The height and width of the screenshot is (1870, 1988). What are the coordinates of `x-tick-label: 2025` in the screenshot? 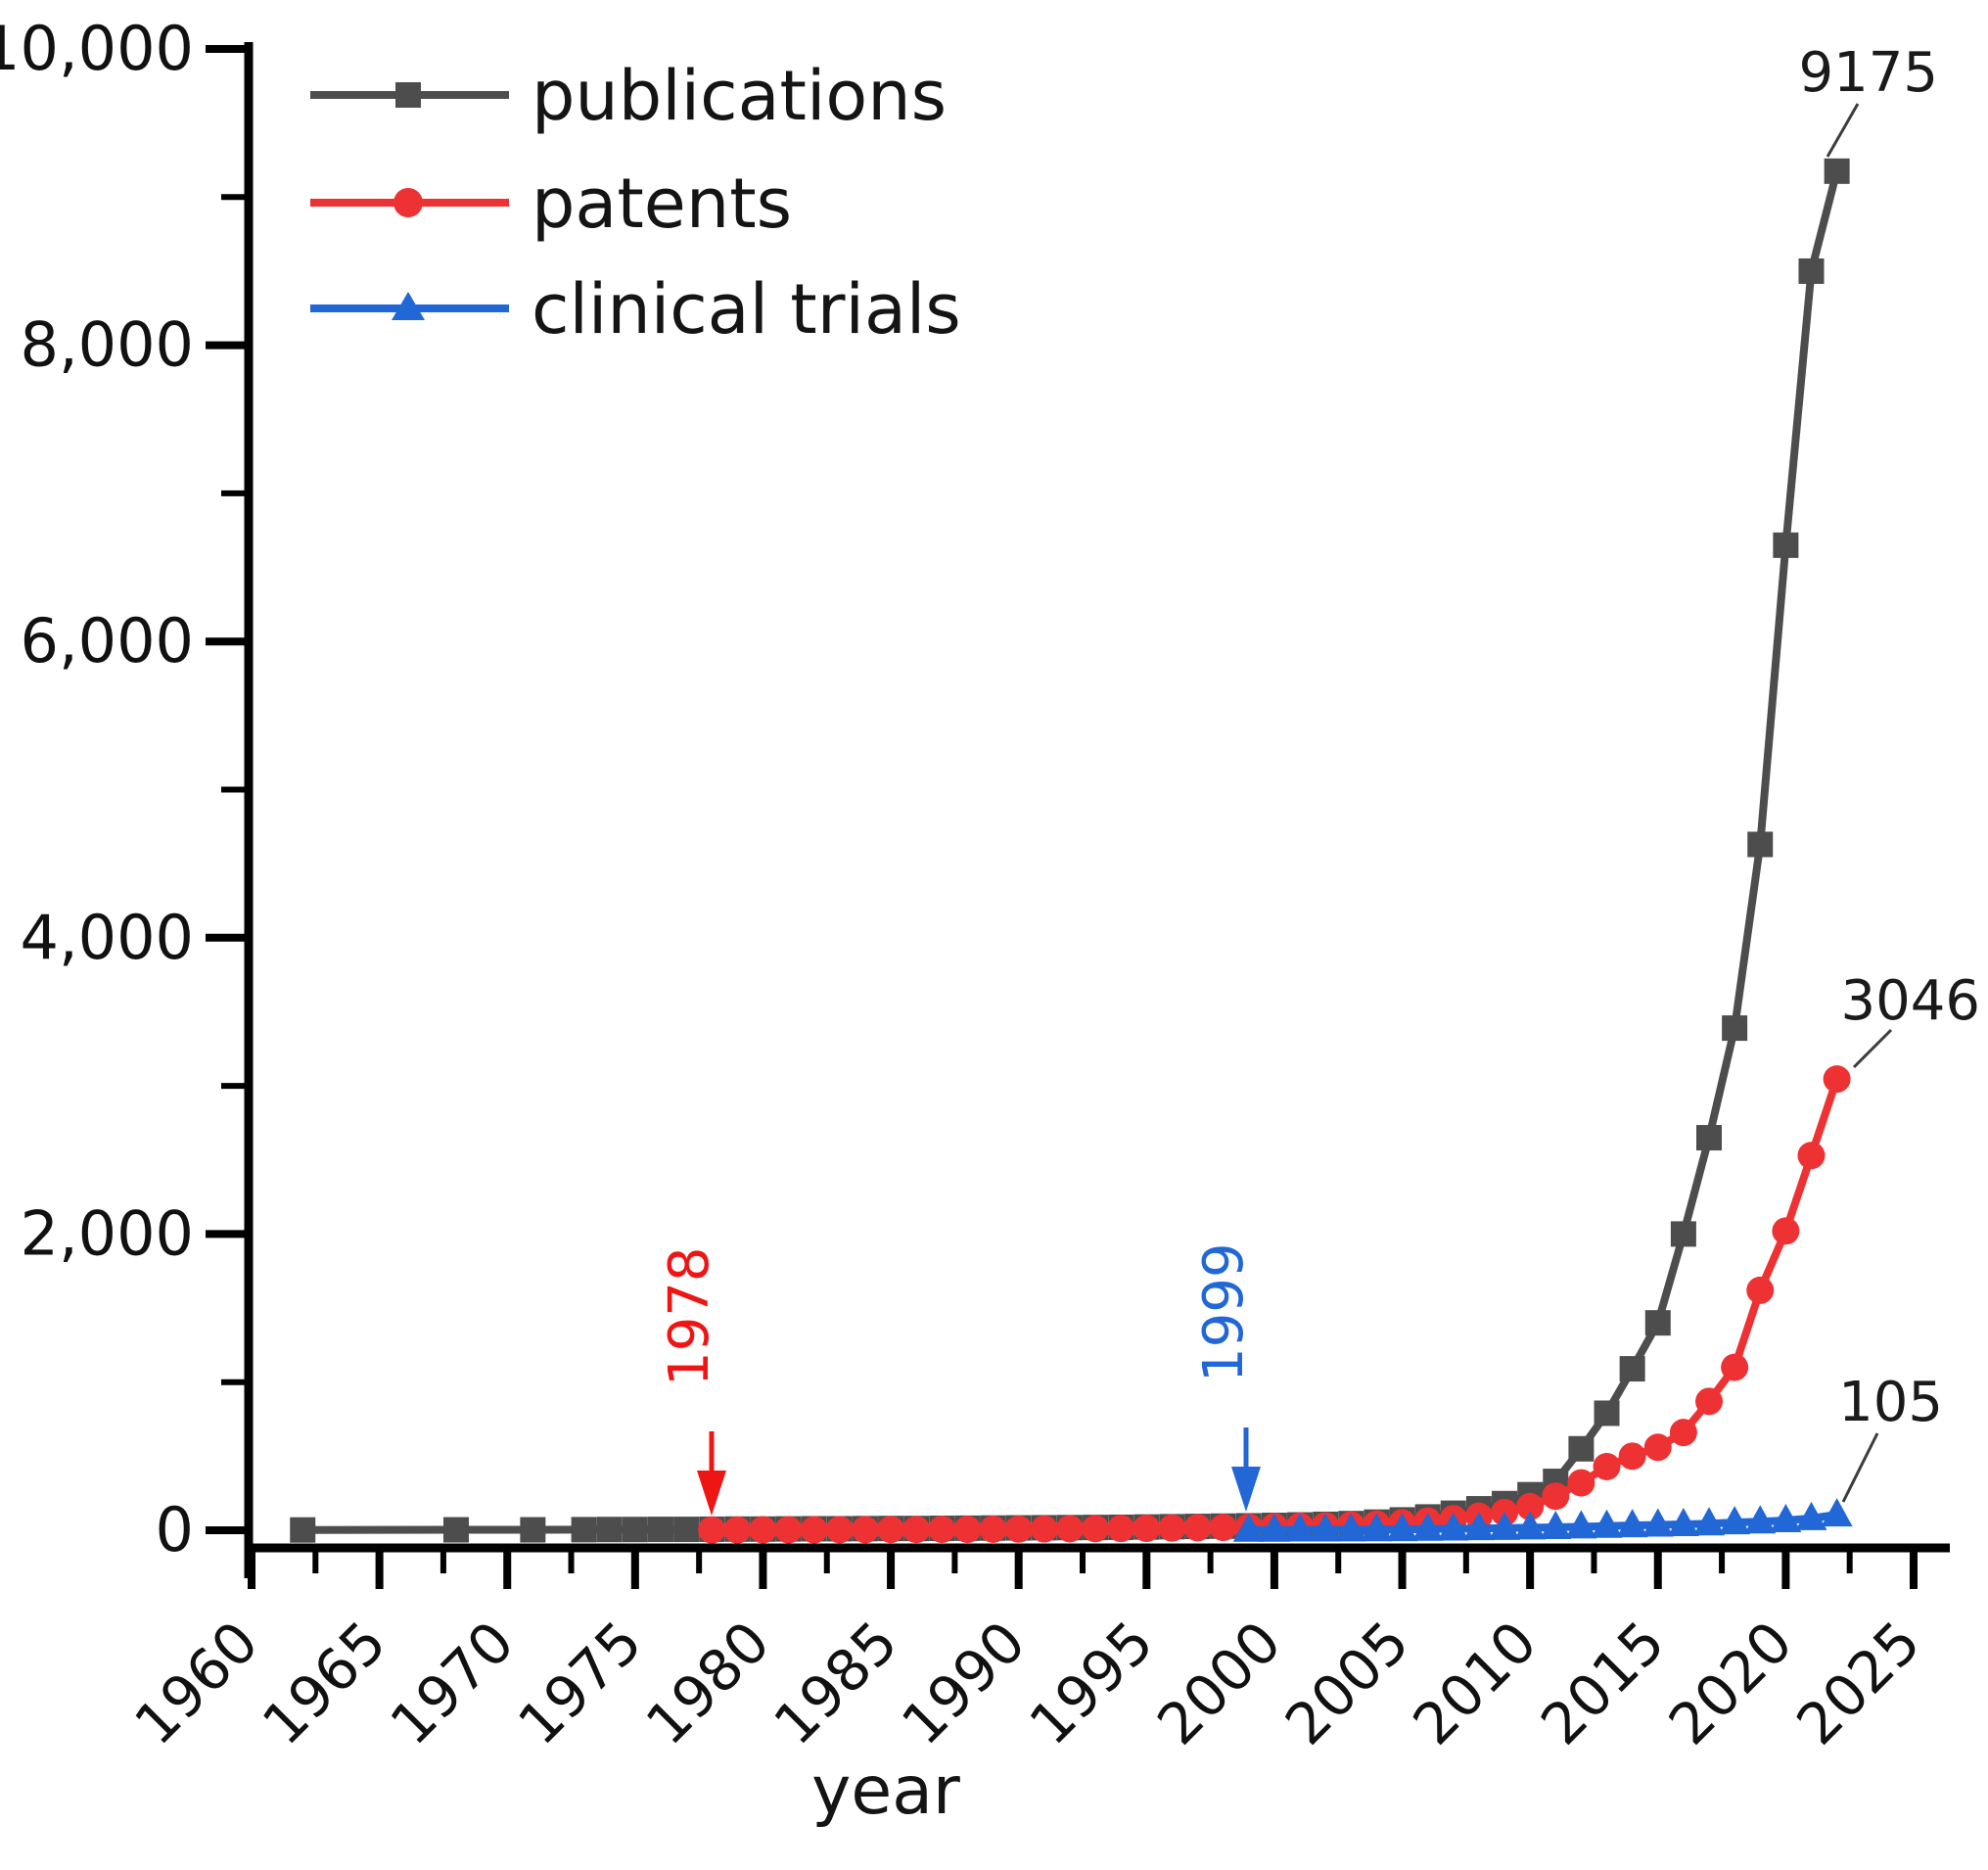 It's located at (1857, 1683).